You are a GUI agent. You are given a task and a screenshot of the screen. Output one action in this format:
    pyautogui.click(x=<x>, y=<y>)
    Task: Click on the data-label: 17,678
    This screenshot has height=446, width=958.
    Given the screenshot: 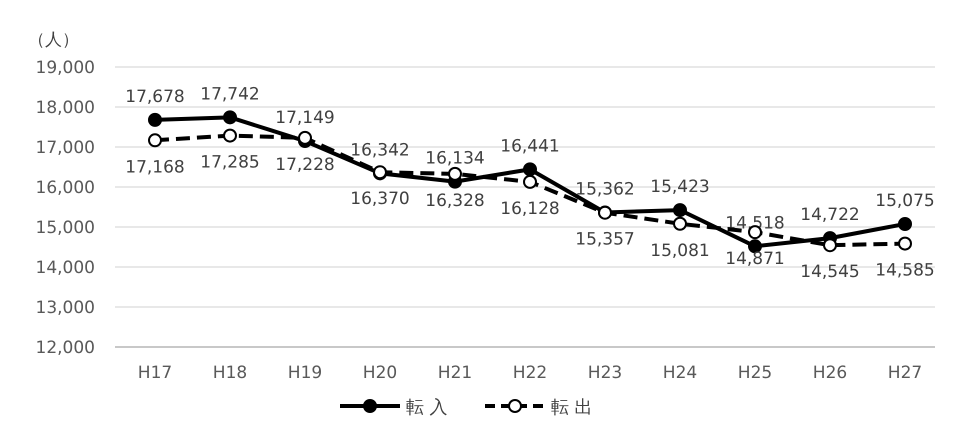 What is the action you would take?
    pyautogui.click(x=155, y=96)
    